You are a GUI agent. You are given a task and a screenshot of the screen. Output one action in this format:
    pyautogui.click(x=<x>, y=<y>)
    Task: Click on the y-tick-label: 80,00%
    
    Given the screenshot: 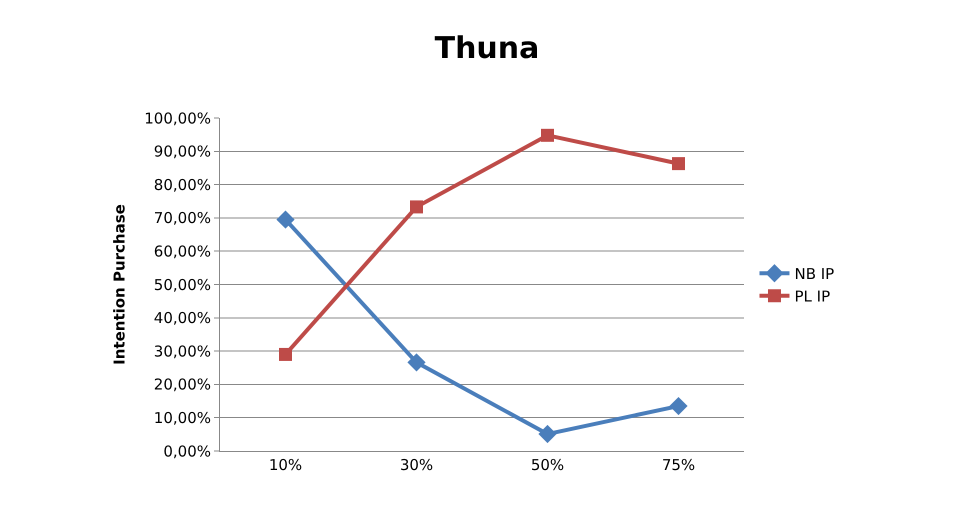 What is the action you would take?
    pyautogui.click(x=182, y=185)
    